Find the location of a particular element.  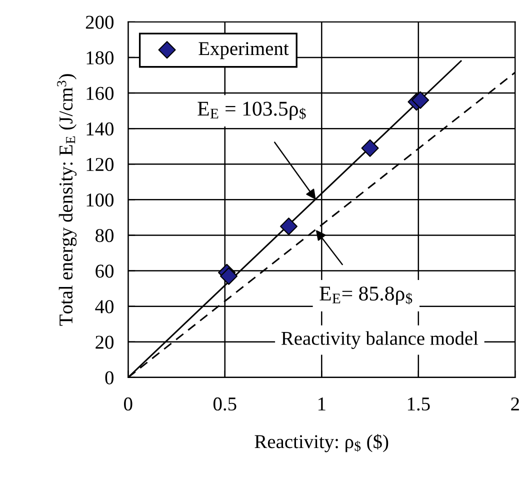

y-tick-label: 200 is located at coordinates (100, 22).